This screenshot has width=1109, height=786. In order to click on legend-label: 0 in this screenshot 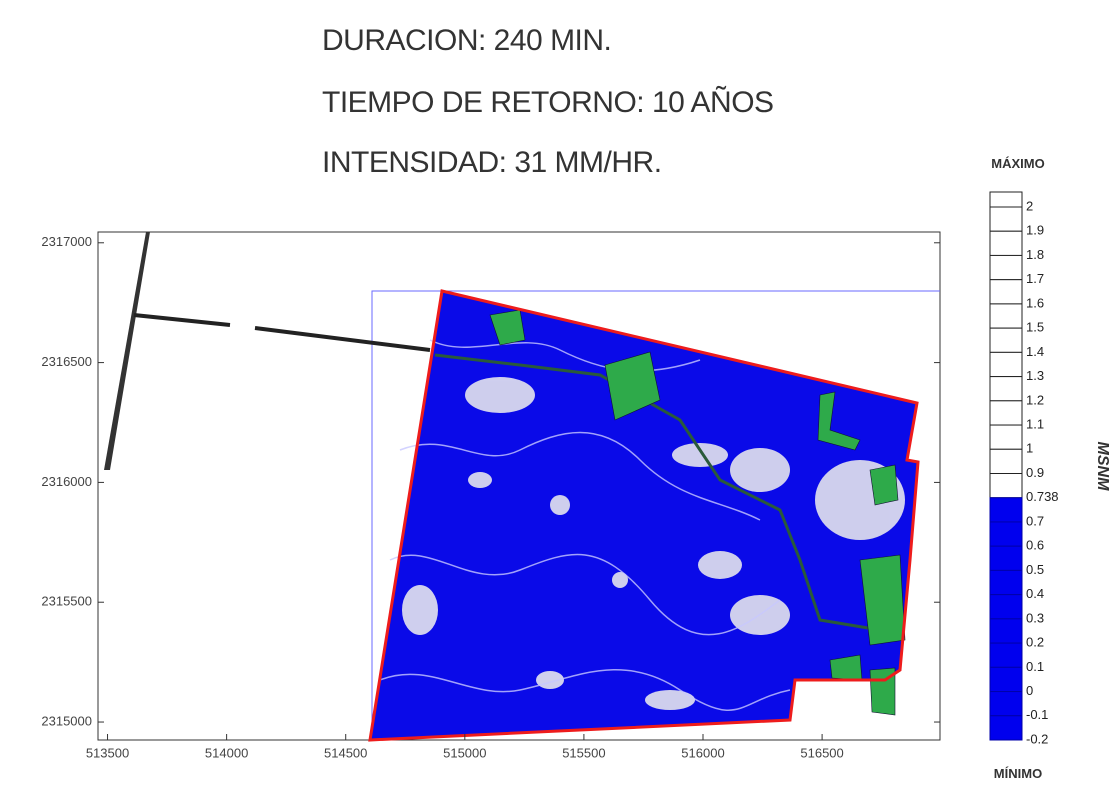, I will do `click(1029, 690)`.